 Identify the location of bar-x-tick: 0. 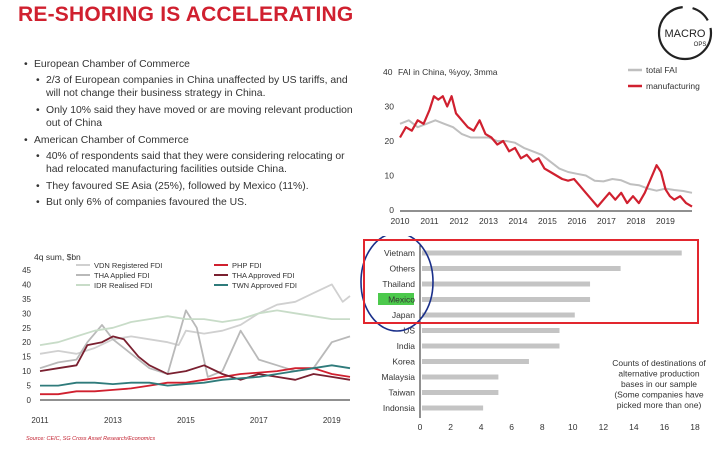
(420, 427).